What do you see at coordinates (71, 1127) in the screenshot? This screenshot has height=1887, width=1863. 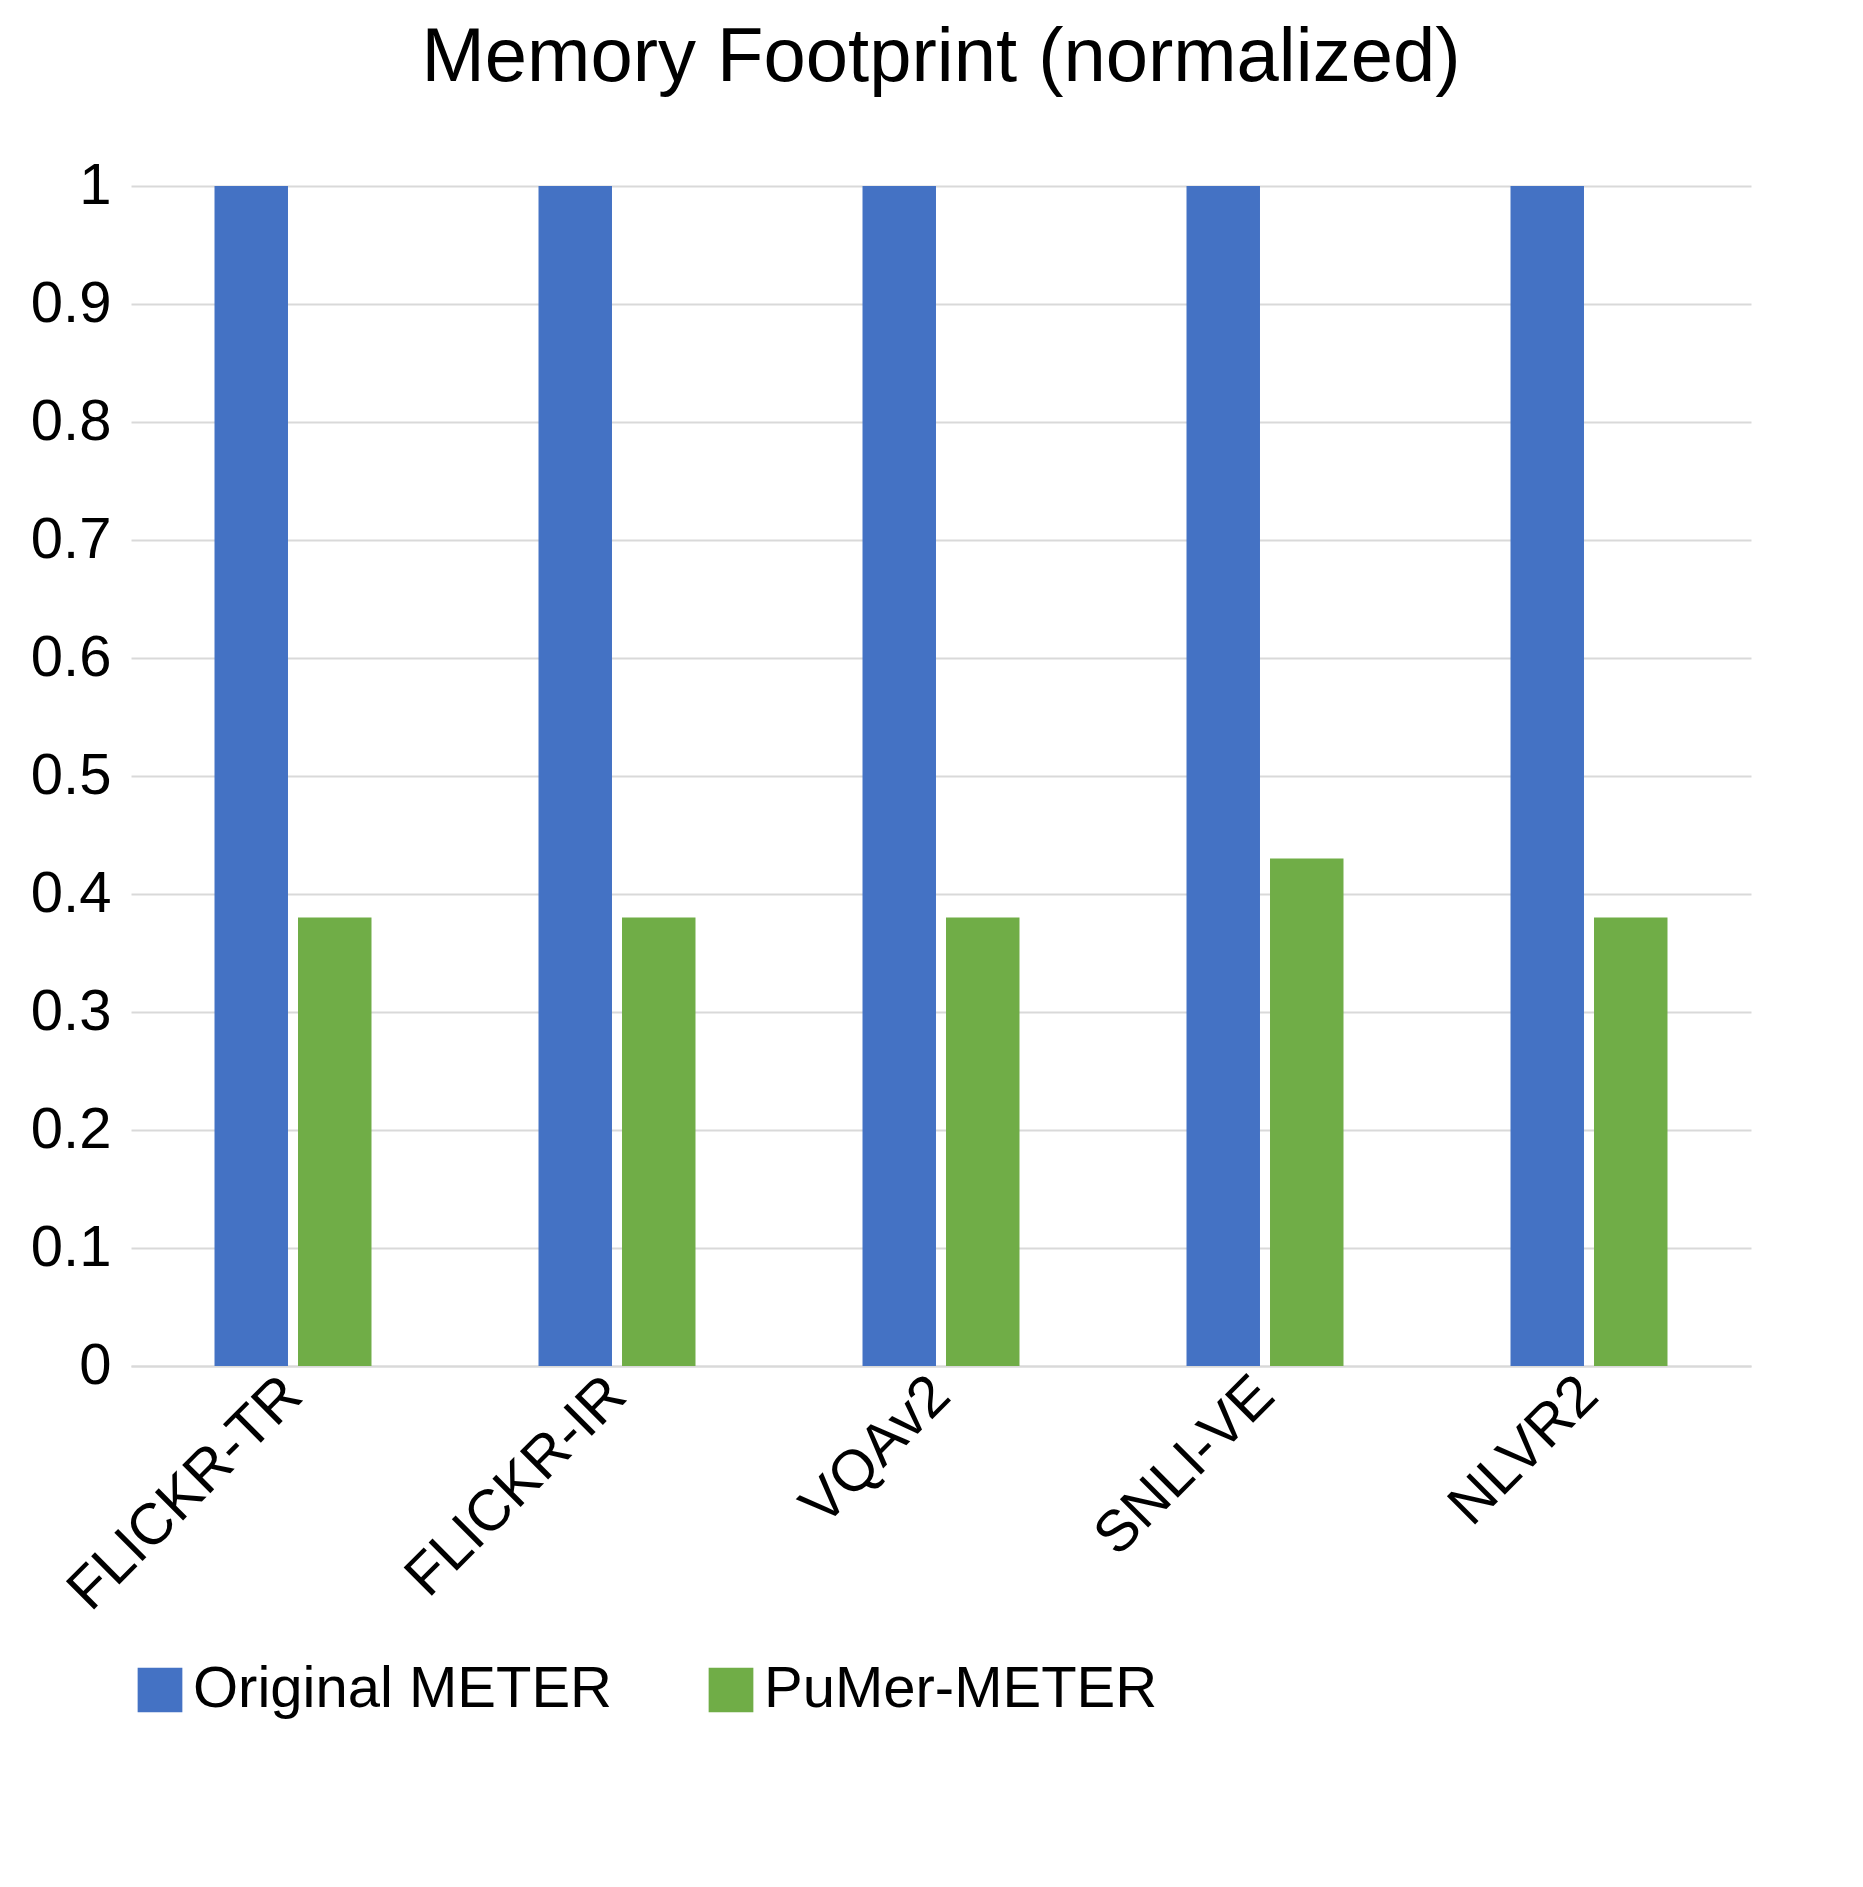 I see `y-tick-label: 0.2` at bounding box center [71, 1127].